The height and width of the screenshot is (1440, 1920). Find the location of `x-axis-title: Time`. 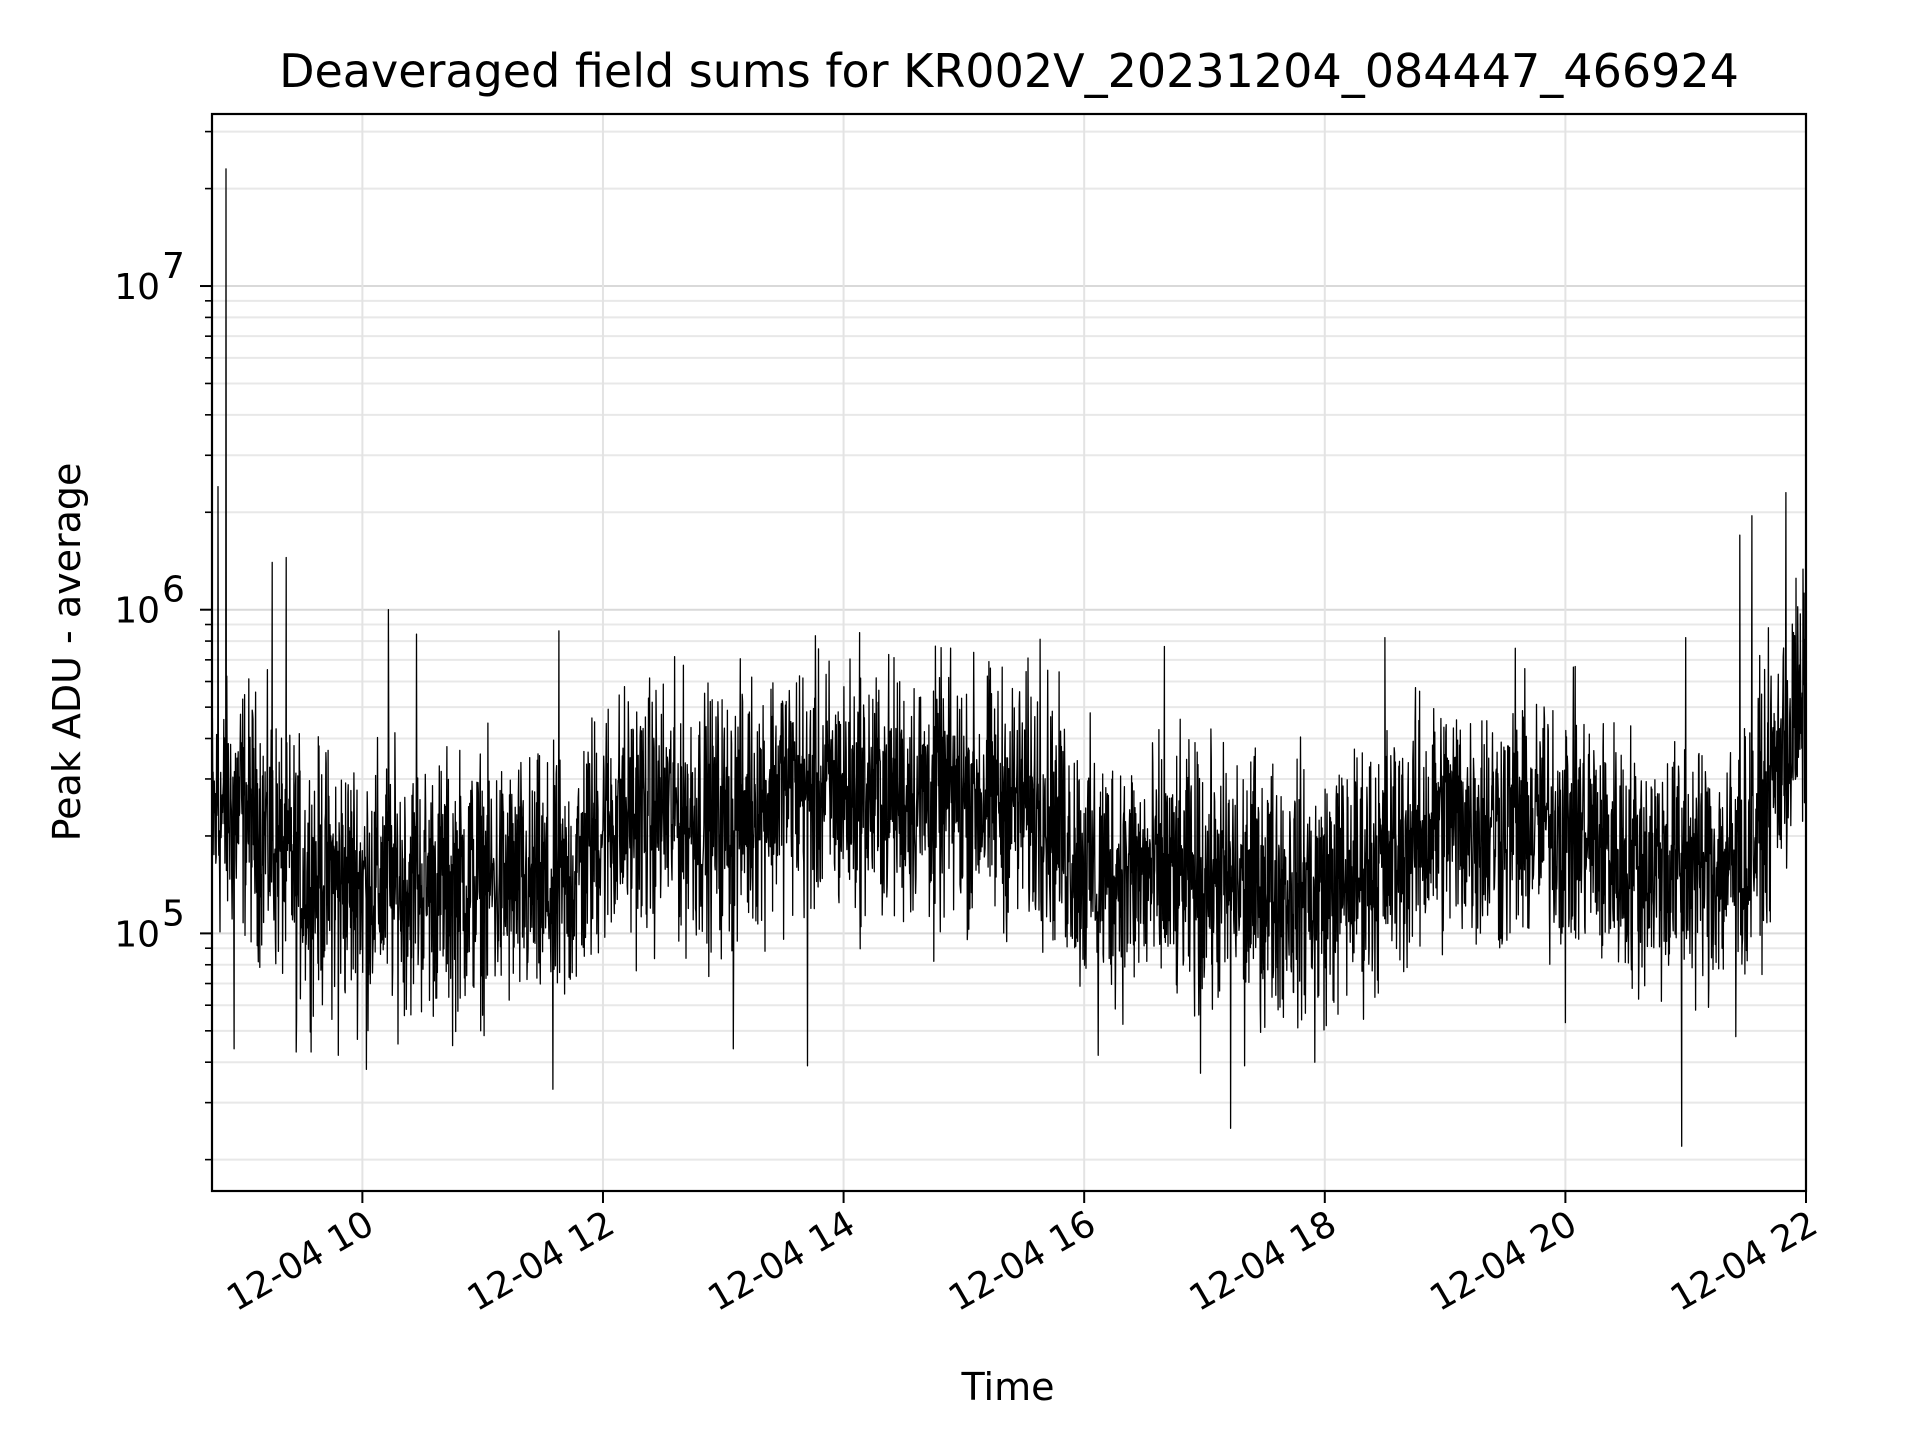

x-axis-title: Time is located at coordinates (1008, 1387).